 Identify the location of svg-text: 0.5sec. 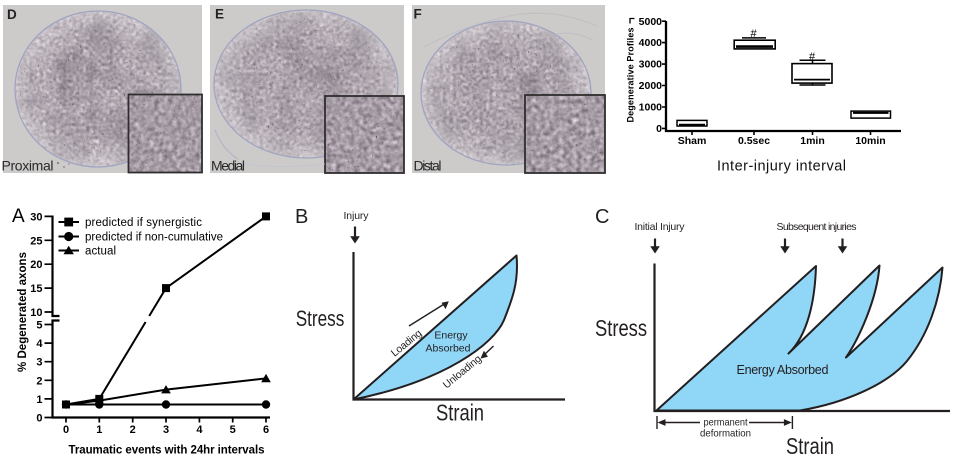
(754, 141).